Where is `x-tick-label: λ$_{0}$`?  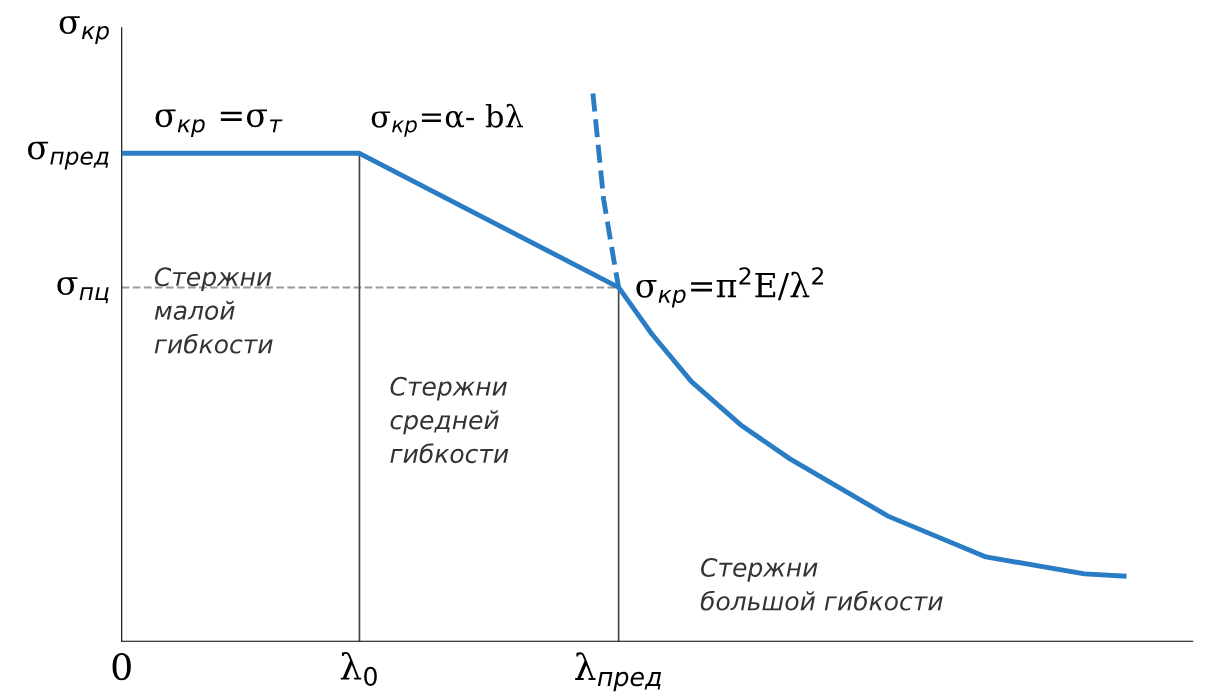 x-tick-label: λ$_{0}$ is located at coordinates (358, 668).